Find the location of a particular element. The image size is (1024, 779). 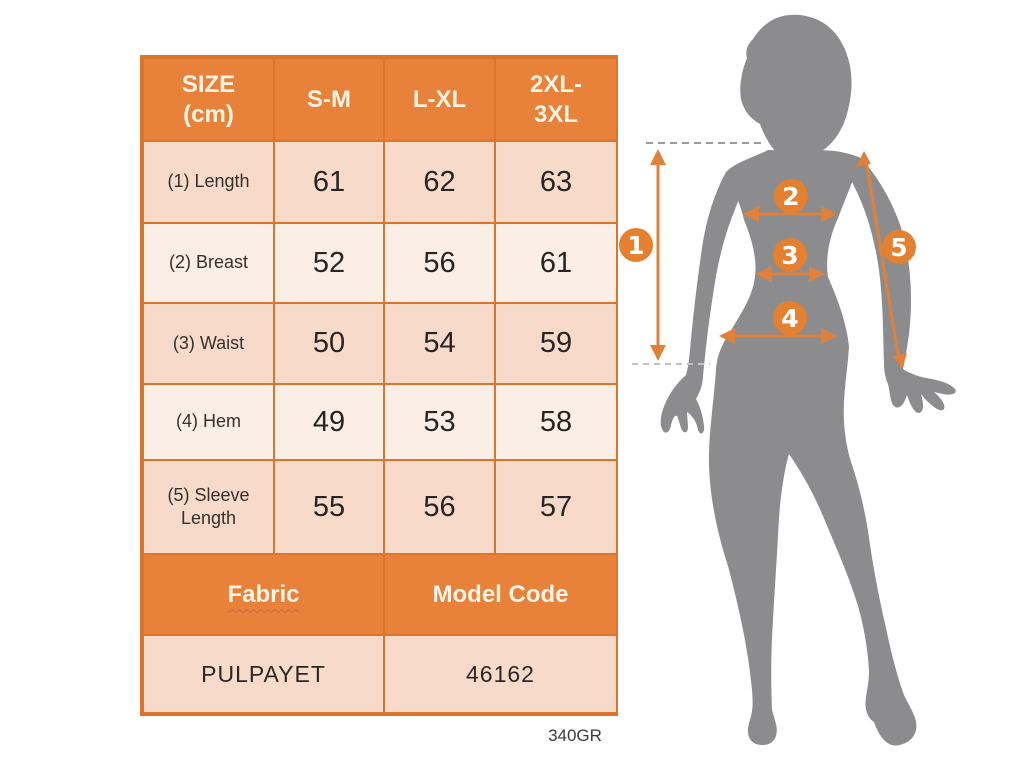

badge-4-number: 4 is located at coordinates (789, 318).